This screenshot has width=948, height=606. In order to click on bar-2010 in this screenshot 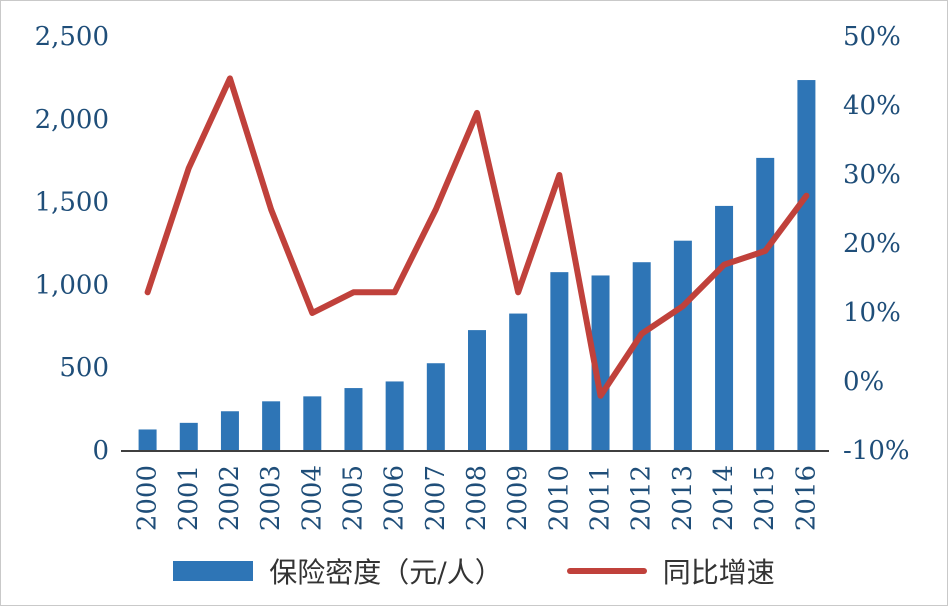, I will do `click(559, 361)`.